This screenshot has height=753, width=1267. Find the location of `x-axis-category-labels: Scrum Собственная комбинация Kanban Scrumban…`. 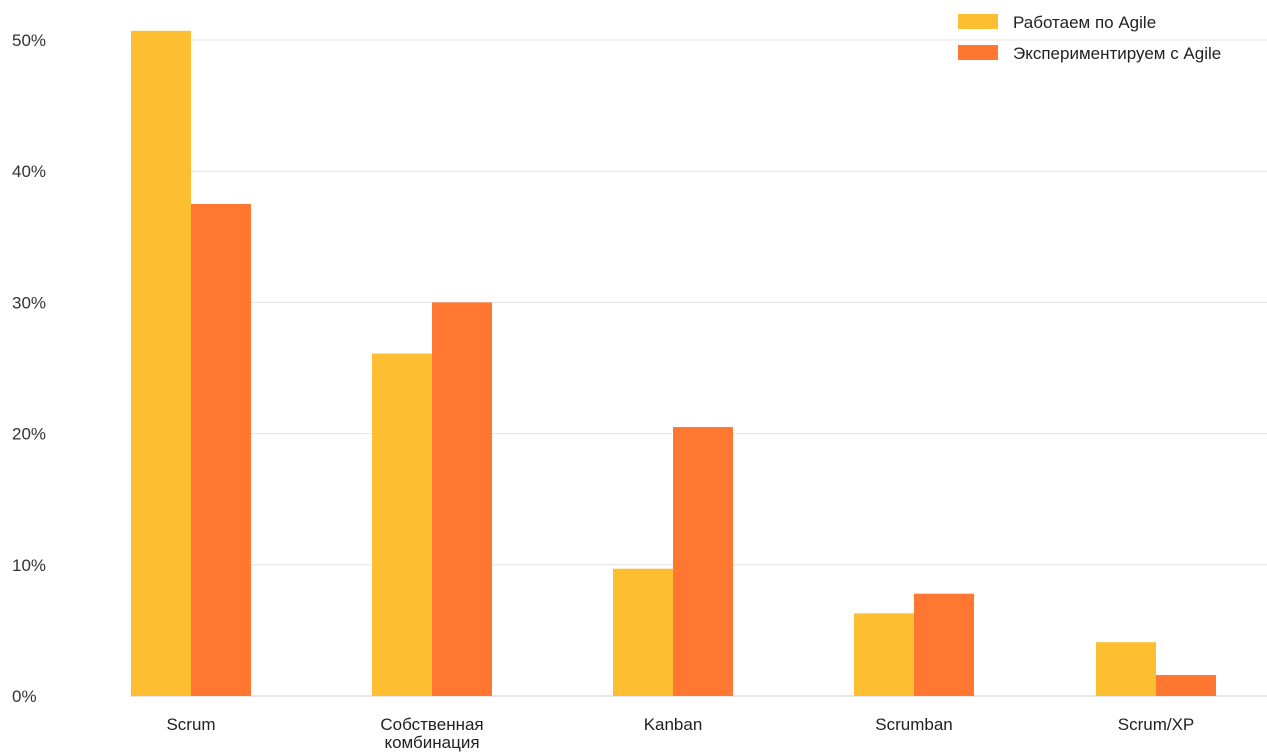

x-axis-category-labels: Scrum Собственная комбинация Kanban Scrumban… is located at coordinates (680, 733).